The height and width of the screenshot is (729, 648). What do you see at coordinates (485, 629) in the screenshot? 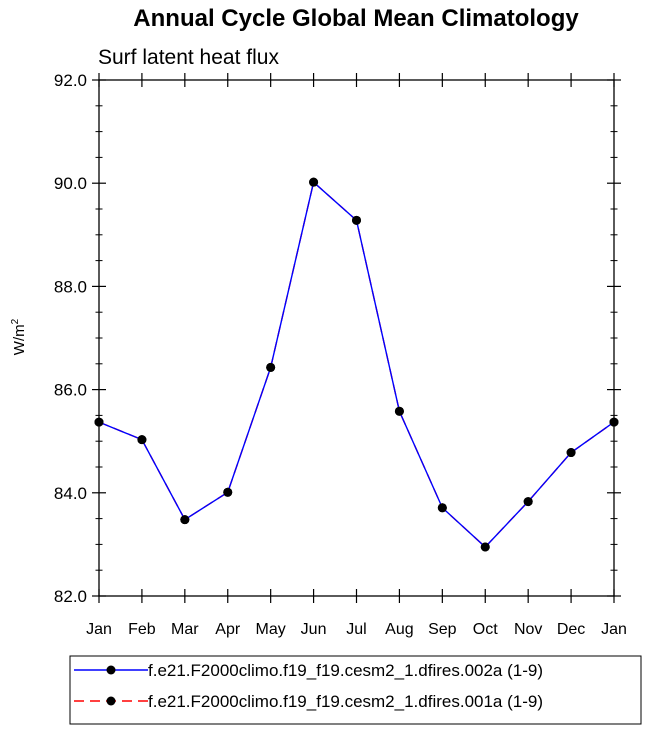
I see `x-tick-label: Oct` at bounding box center [485, 629].